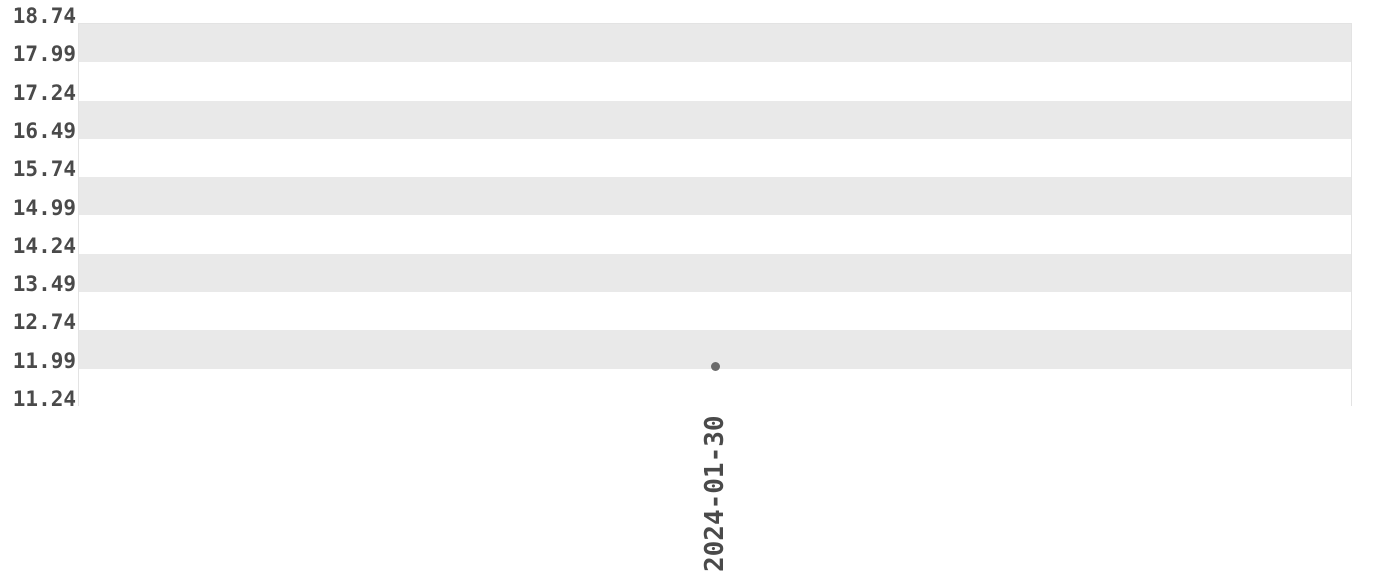 The width and height of the screenshot is (1380, 580). What do you see at coordinates (44, 92) in the screenshot?
I see `y-tick-label: 17.24` at bounding box center [44, 92].